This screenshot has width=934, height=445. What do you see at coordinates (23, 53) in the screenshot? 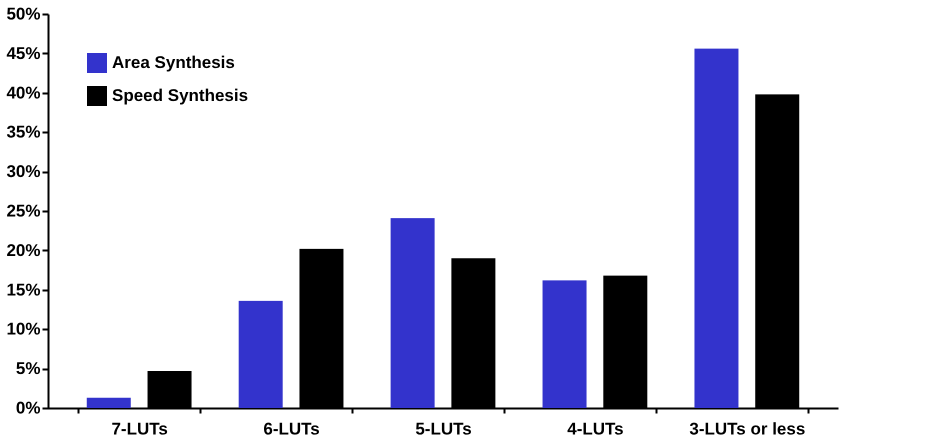
I see `y-tick-label: 45%` at bounding box center [23, 53].